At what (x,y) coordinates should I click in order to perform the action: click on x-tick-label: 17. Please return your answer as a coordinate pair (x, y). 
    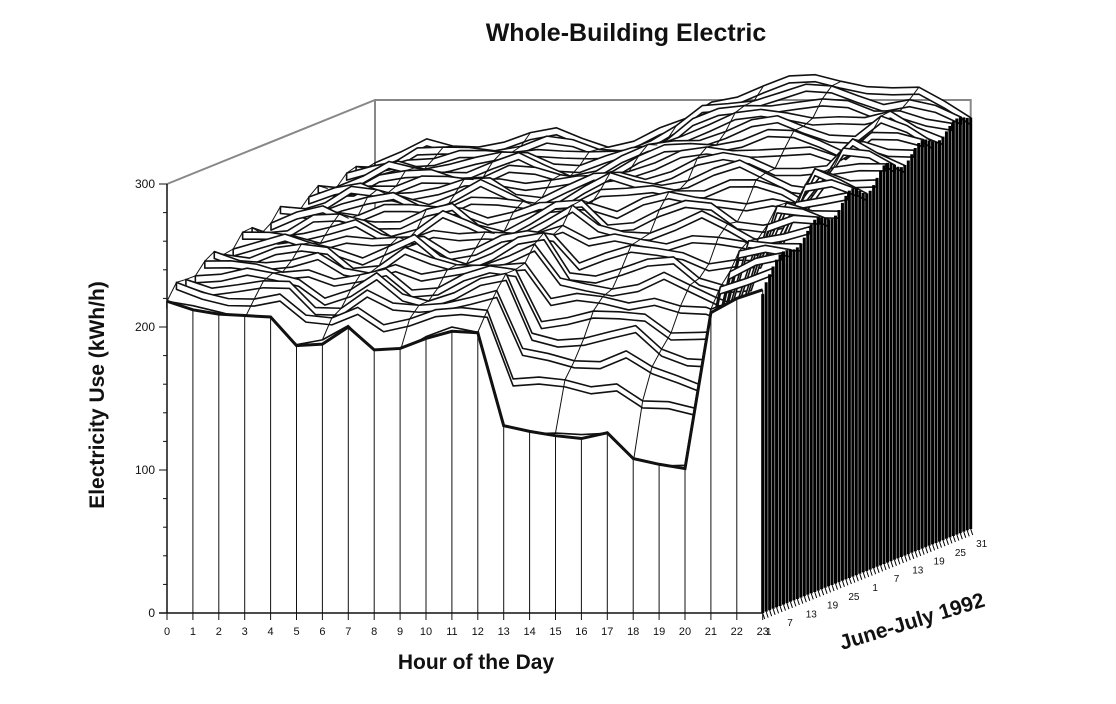
    Looking at the image, I should click on (607, 632).